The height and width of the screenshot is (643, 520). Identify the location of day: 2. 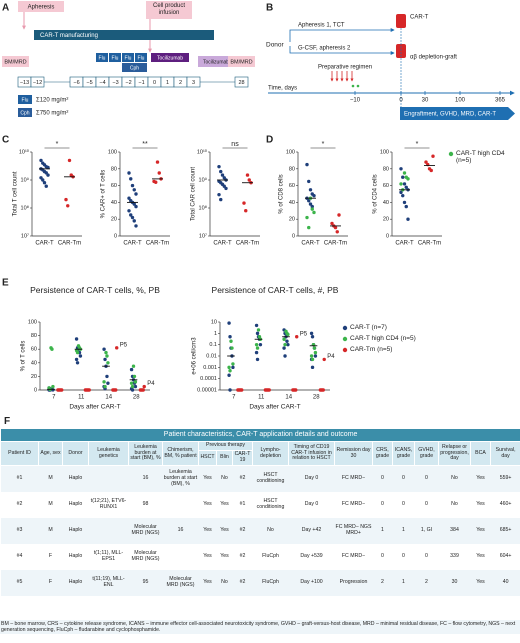
(180, 83).